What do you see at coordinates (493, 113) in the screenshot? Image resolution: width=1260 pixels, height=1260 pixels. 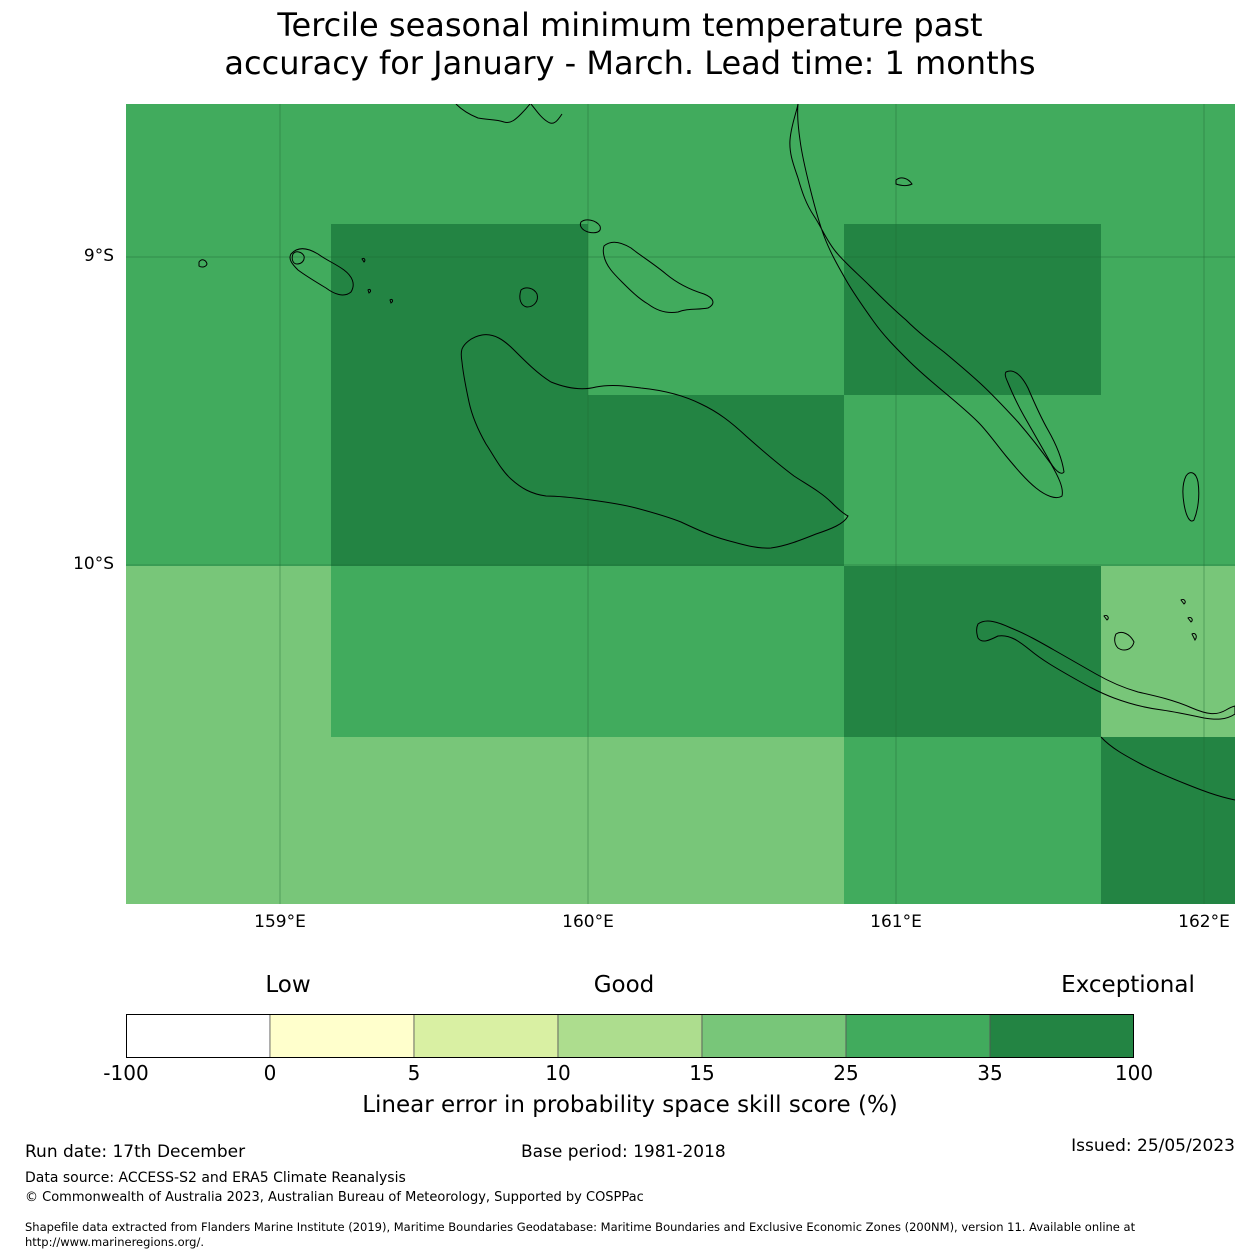 I see `coastline-north-top` at bounding box center [493, 113].